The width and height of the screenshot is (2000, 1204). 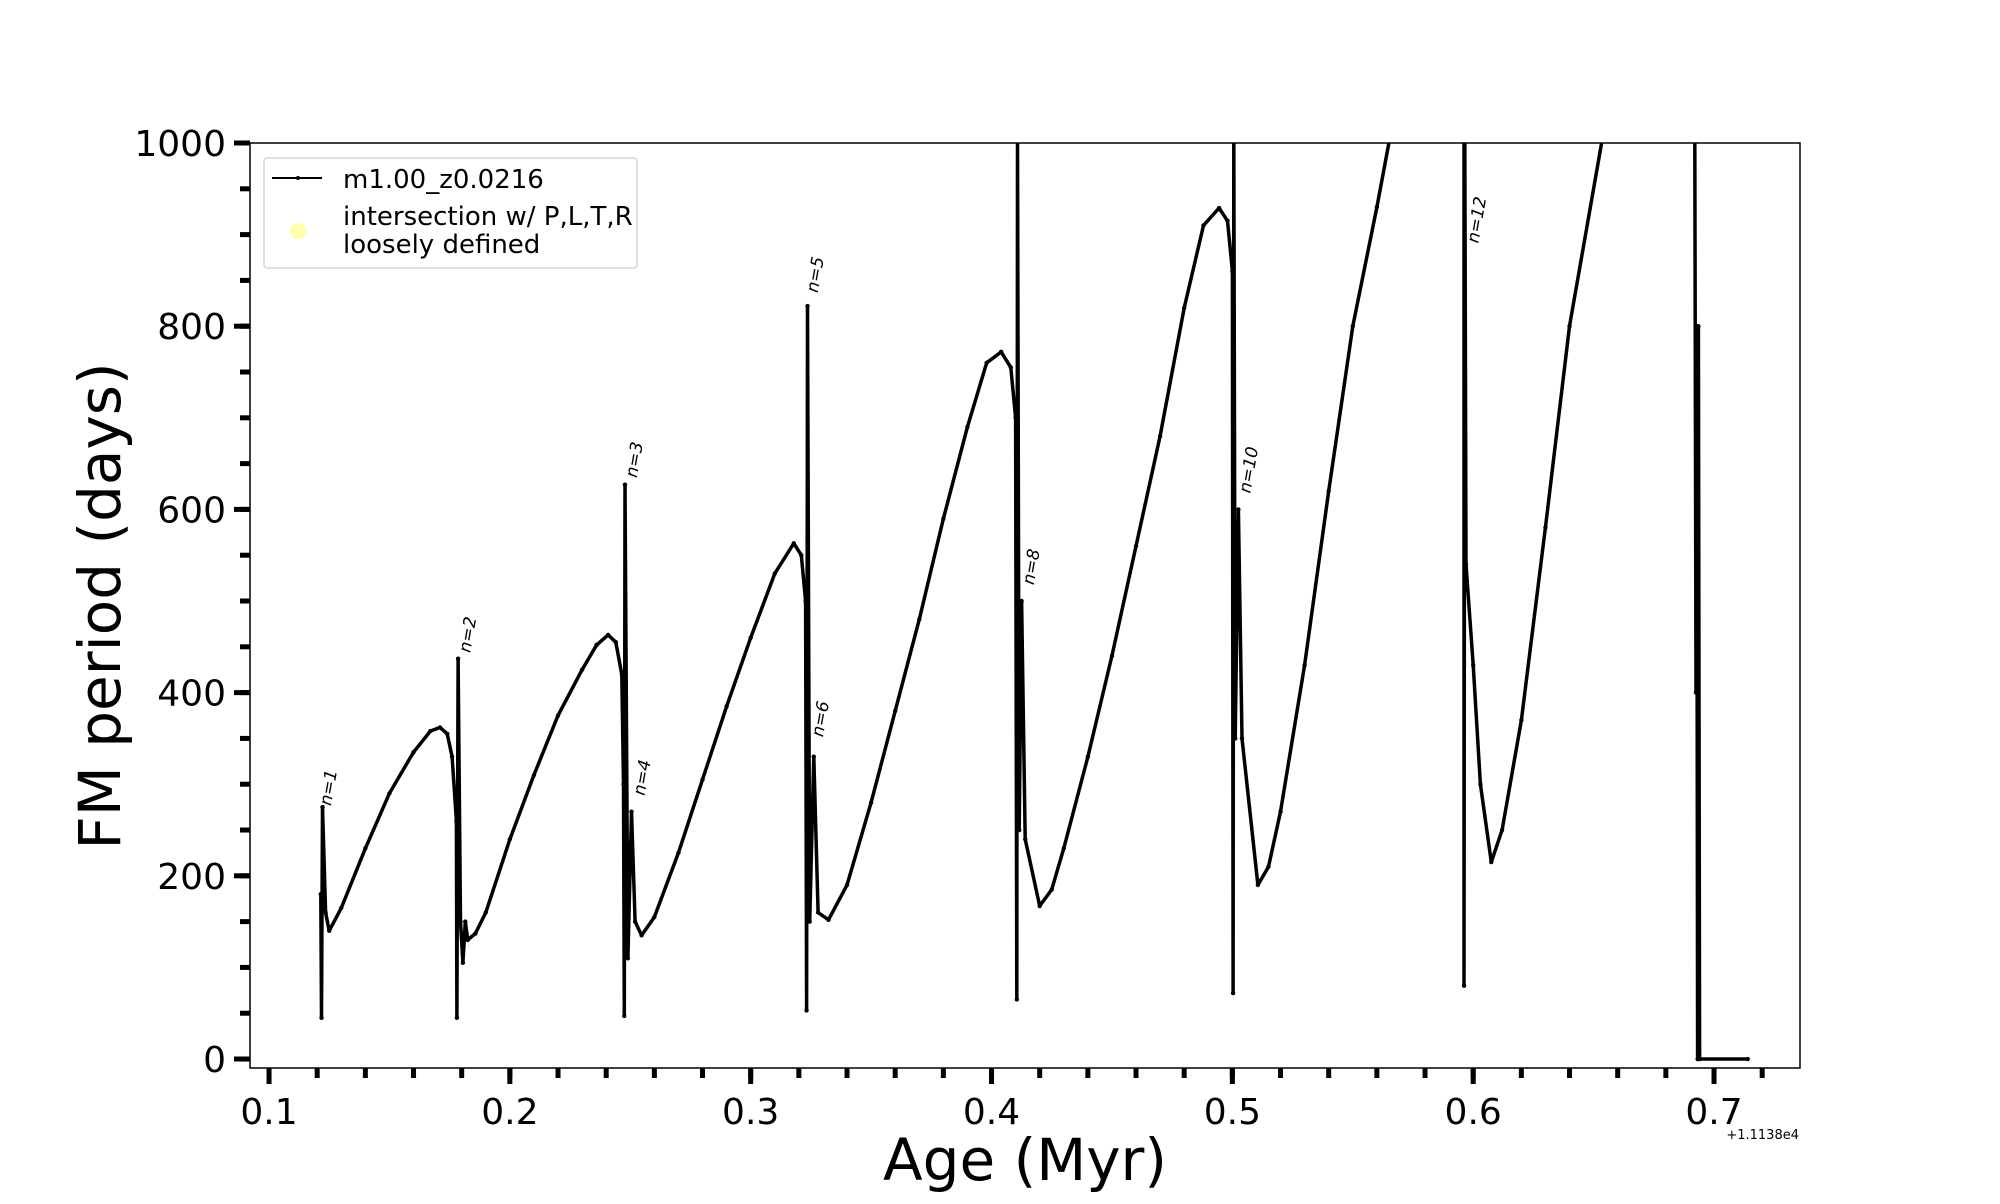 What do you see at coordinates (298, 231) in the screenshot?
I see `legend-circle-marker` at bounding box center [298, 231].